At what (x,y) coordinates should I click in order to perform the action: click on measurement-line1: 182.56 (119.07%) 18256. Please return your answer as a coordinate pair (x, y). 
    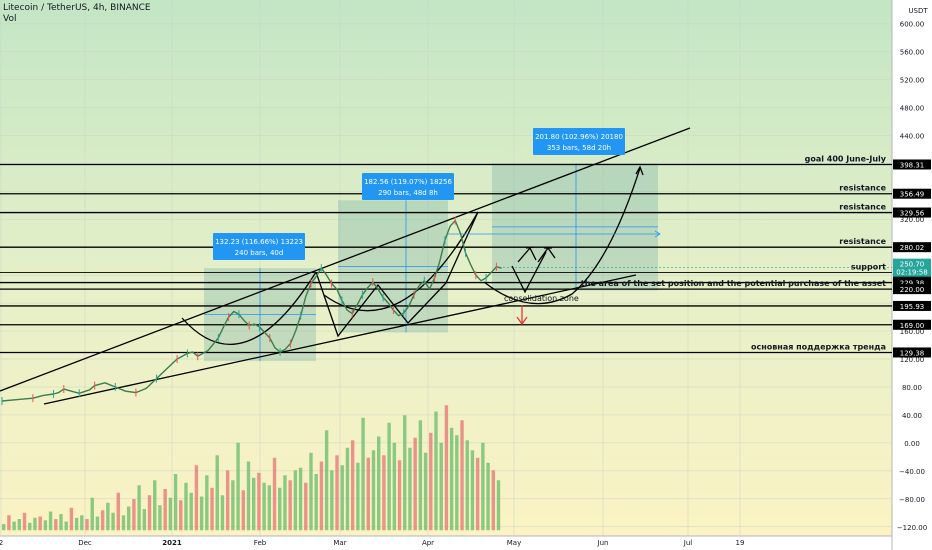
    Looking at the image, I should click on (408, 182).